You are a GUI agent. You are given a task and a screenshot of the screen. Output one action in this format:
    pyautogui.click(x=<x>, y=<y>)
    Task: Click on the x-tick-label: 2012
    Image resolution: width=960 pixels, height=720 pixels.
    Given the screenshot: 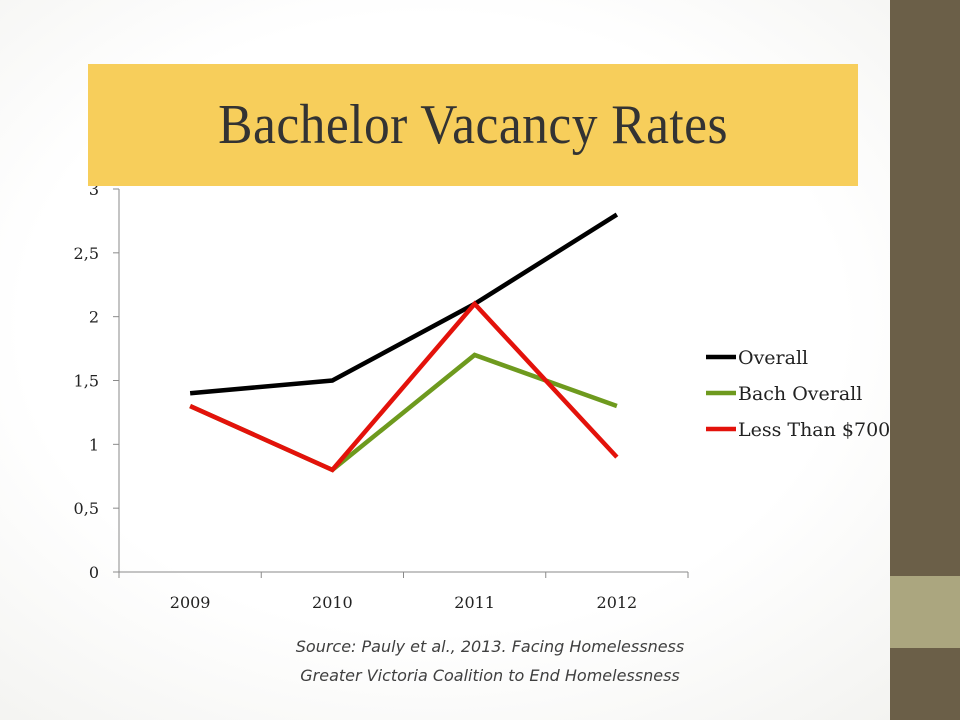 What is the action you would take?
    pyautogui.click(x=617, y=602)
    